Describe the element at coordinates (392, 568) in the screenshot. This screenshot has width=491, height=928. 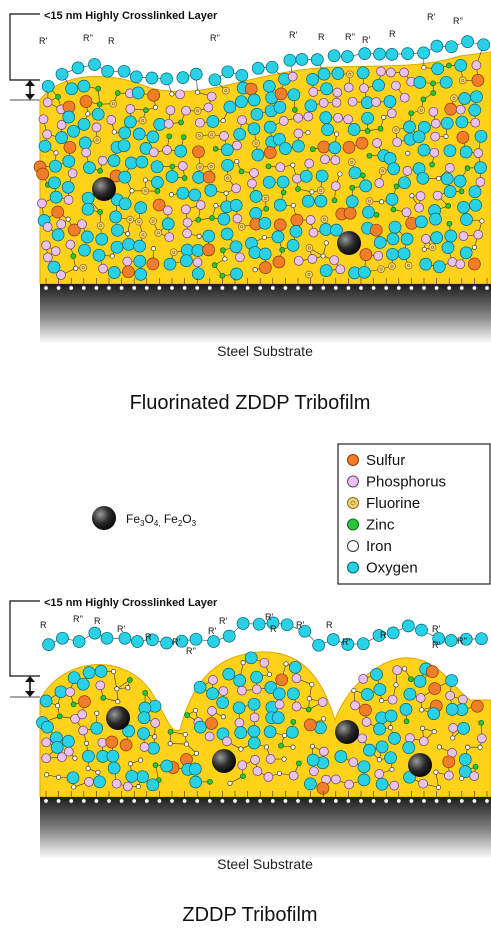
I see `legend-label: Oxygen` at that location.